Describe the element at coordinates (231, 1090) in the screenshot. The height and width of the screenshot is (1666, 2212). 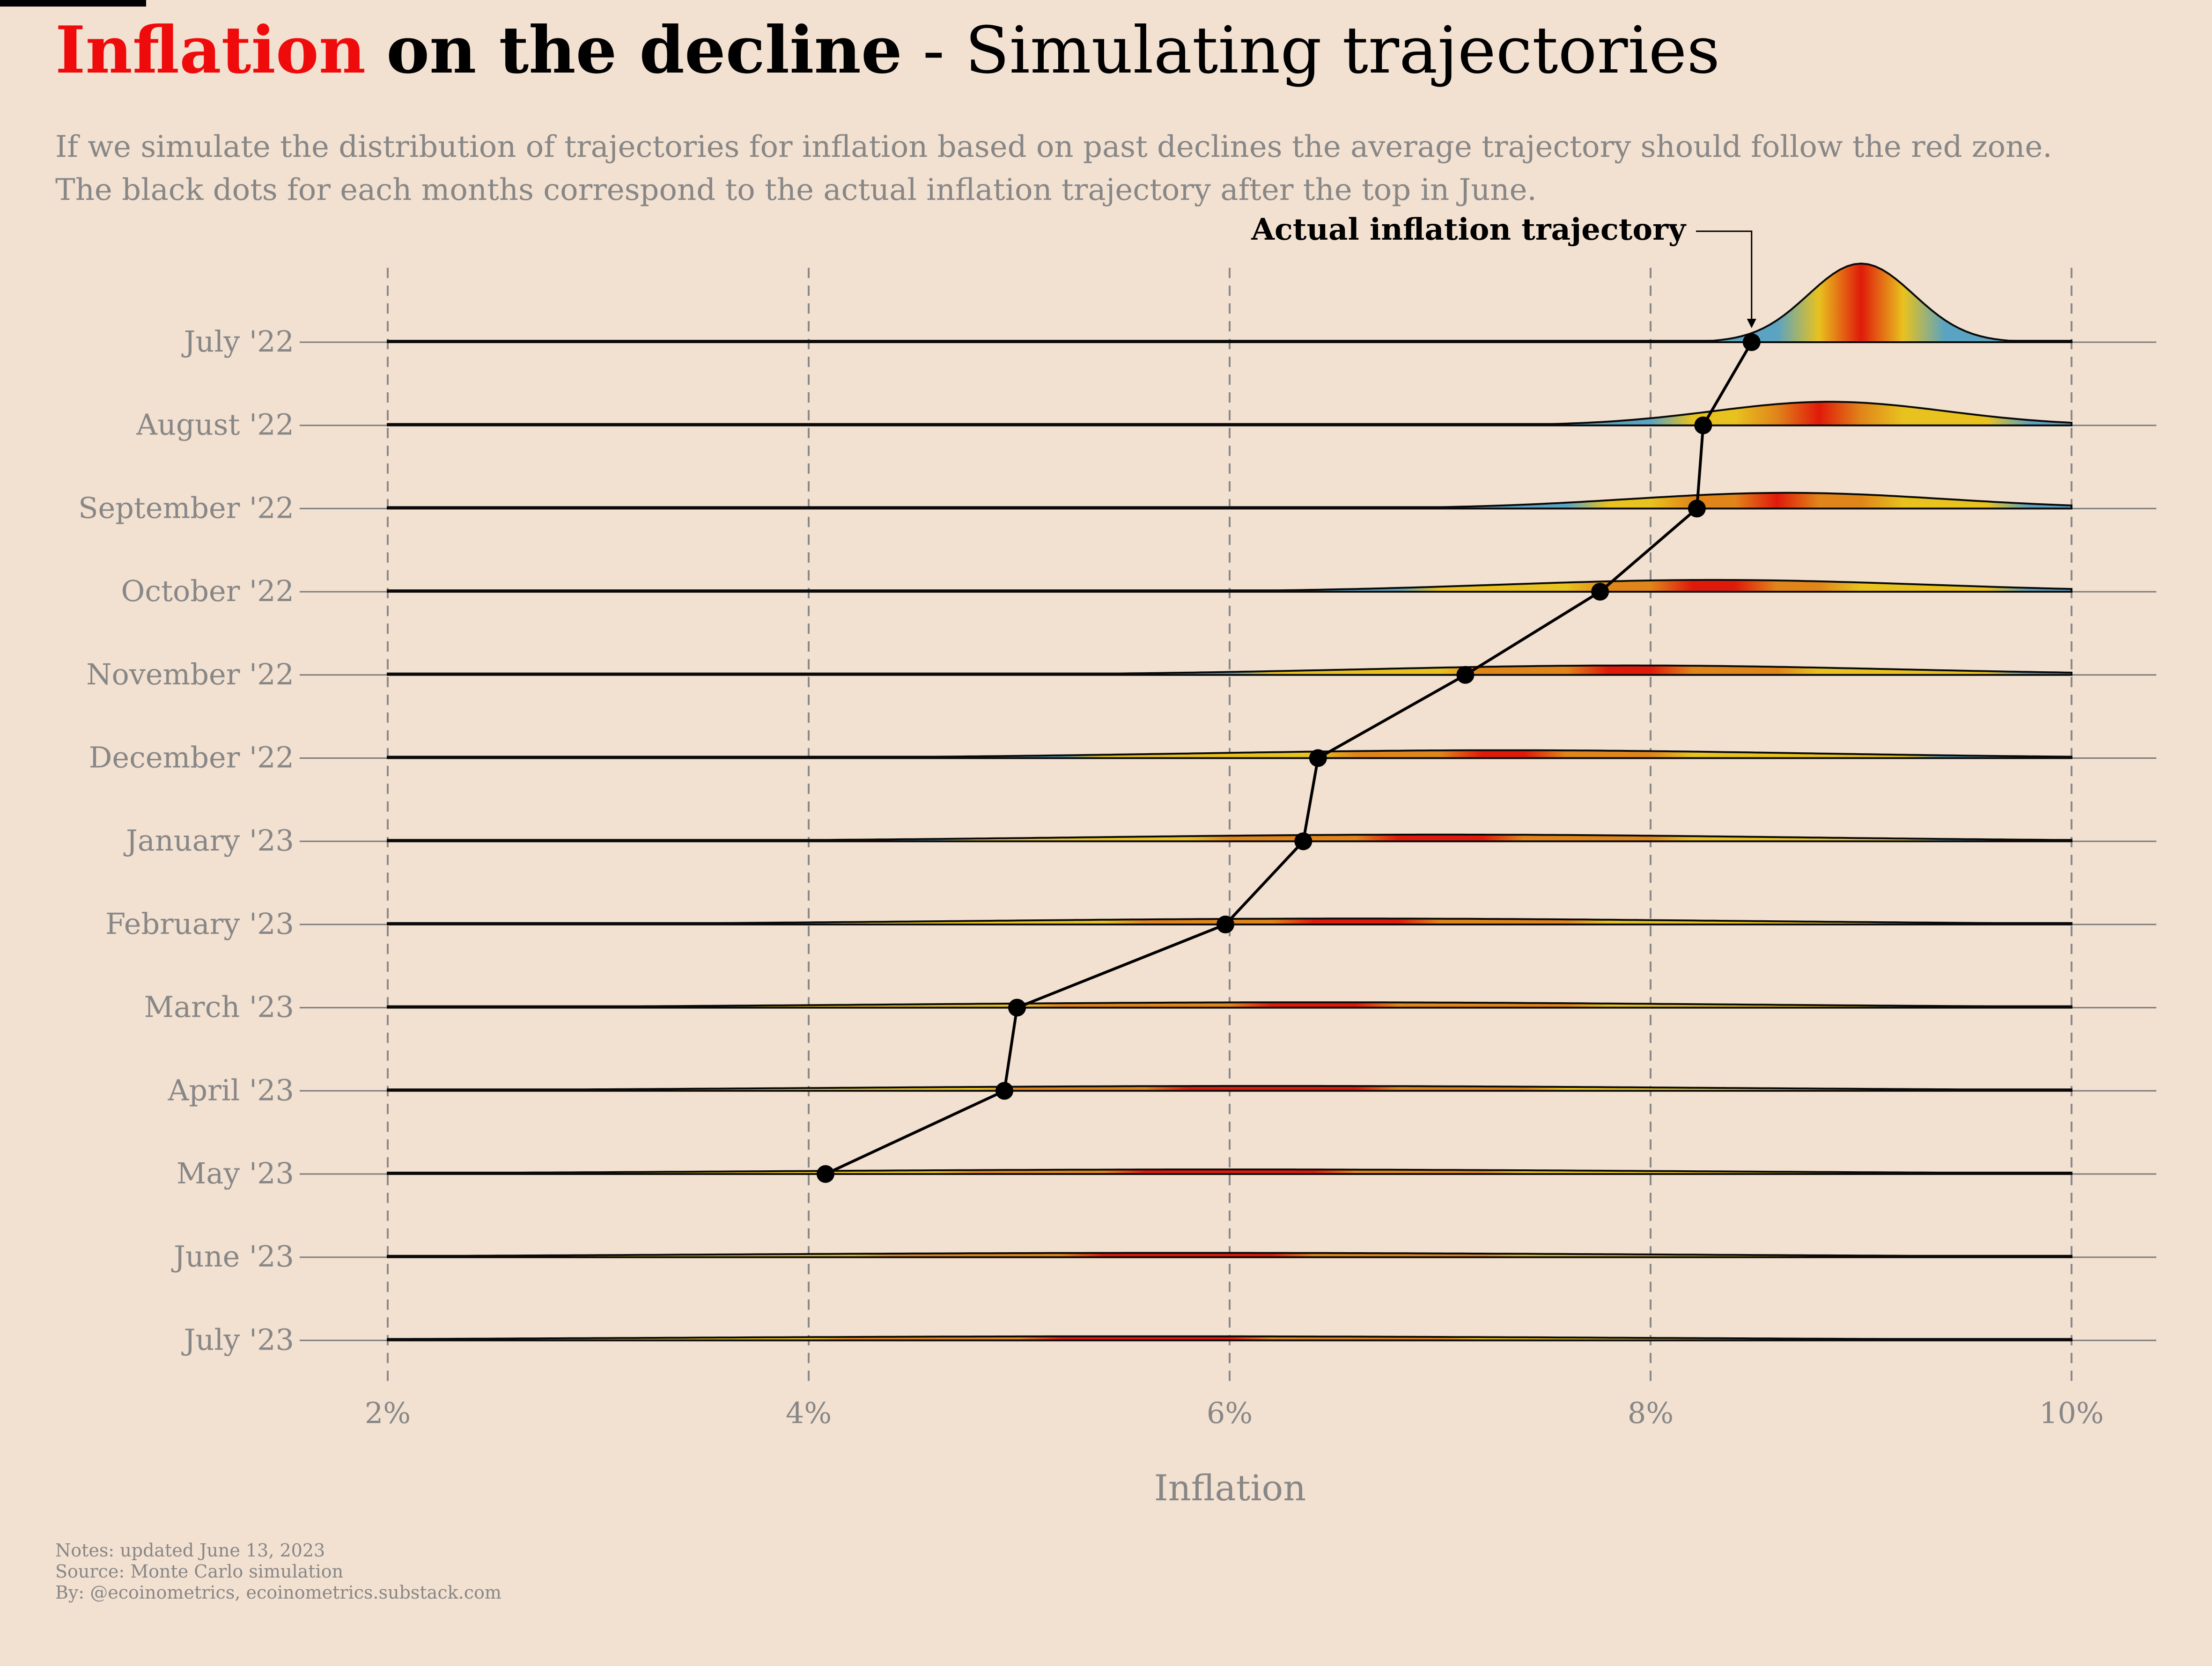
I see `month-label: April '23` at that location.